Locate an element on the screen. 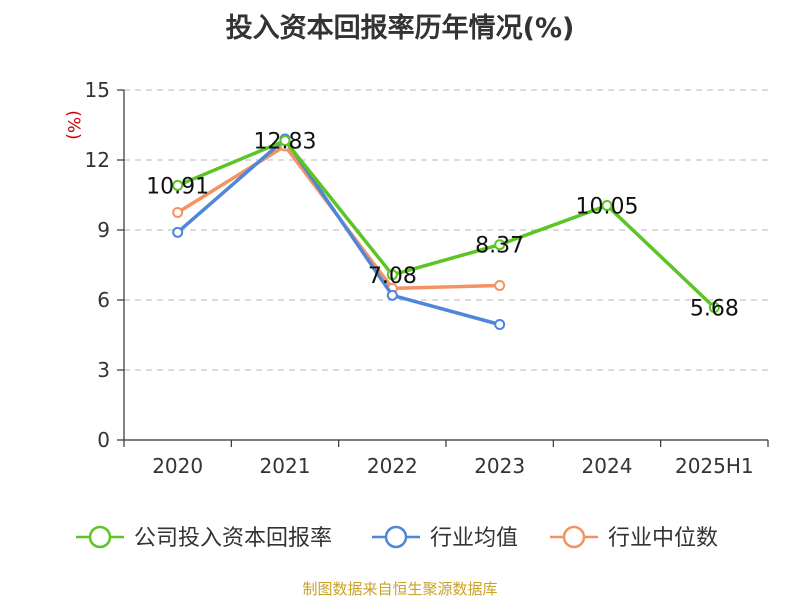 The height and width of the screenshot is (600, 800). y-tick-label: 9 is located at coordinates (103, 230).